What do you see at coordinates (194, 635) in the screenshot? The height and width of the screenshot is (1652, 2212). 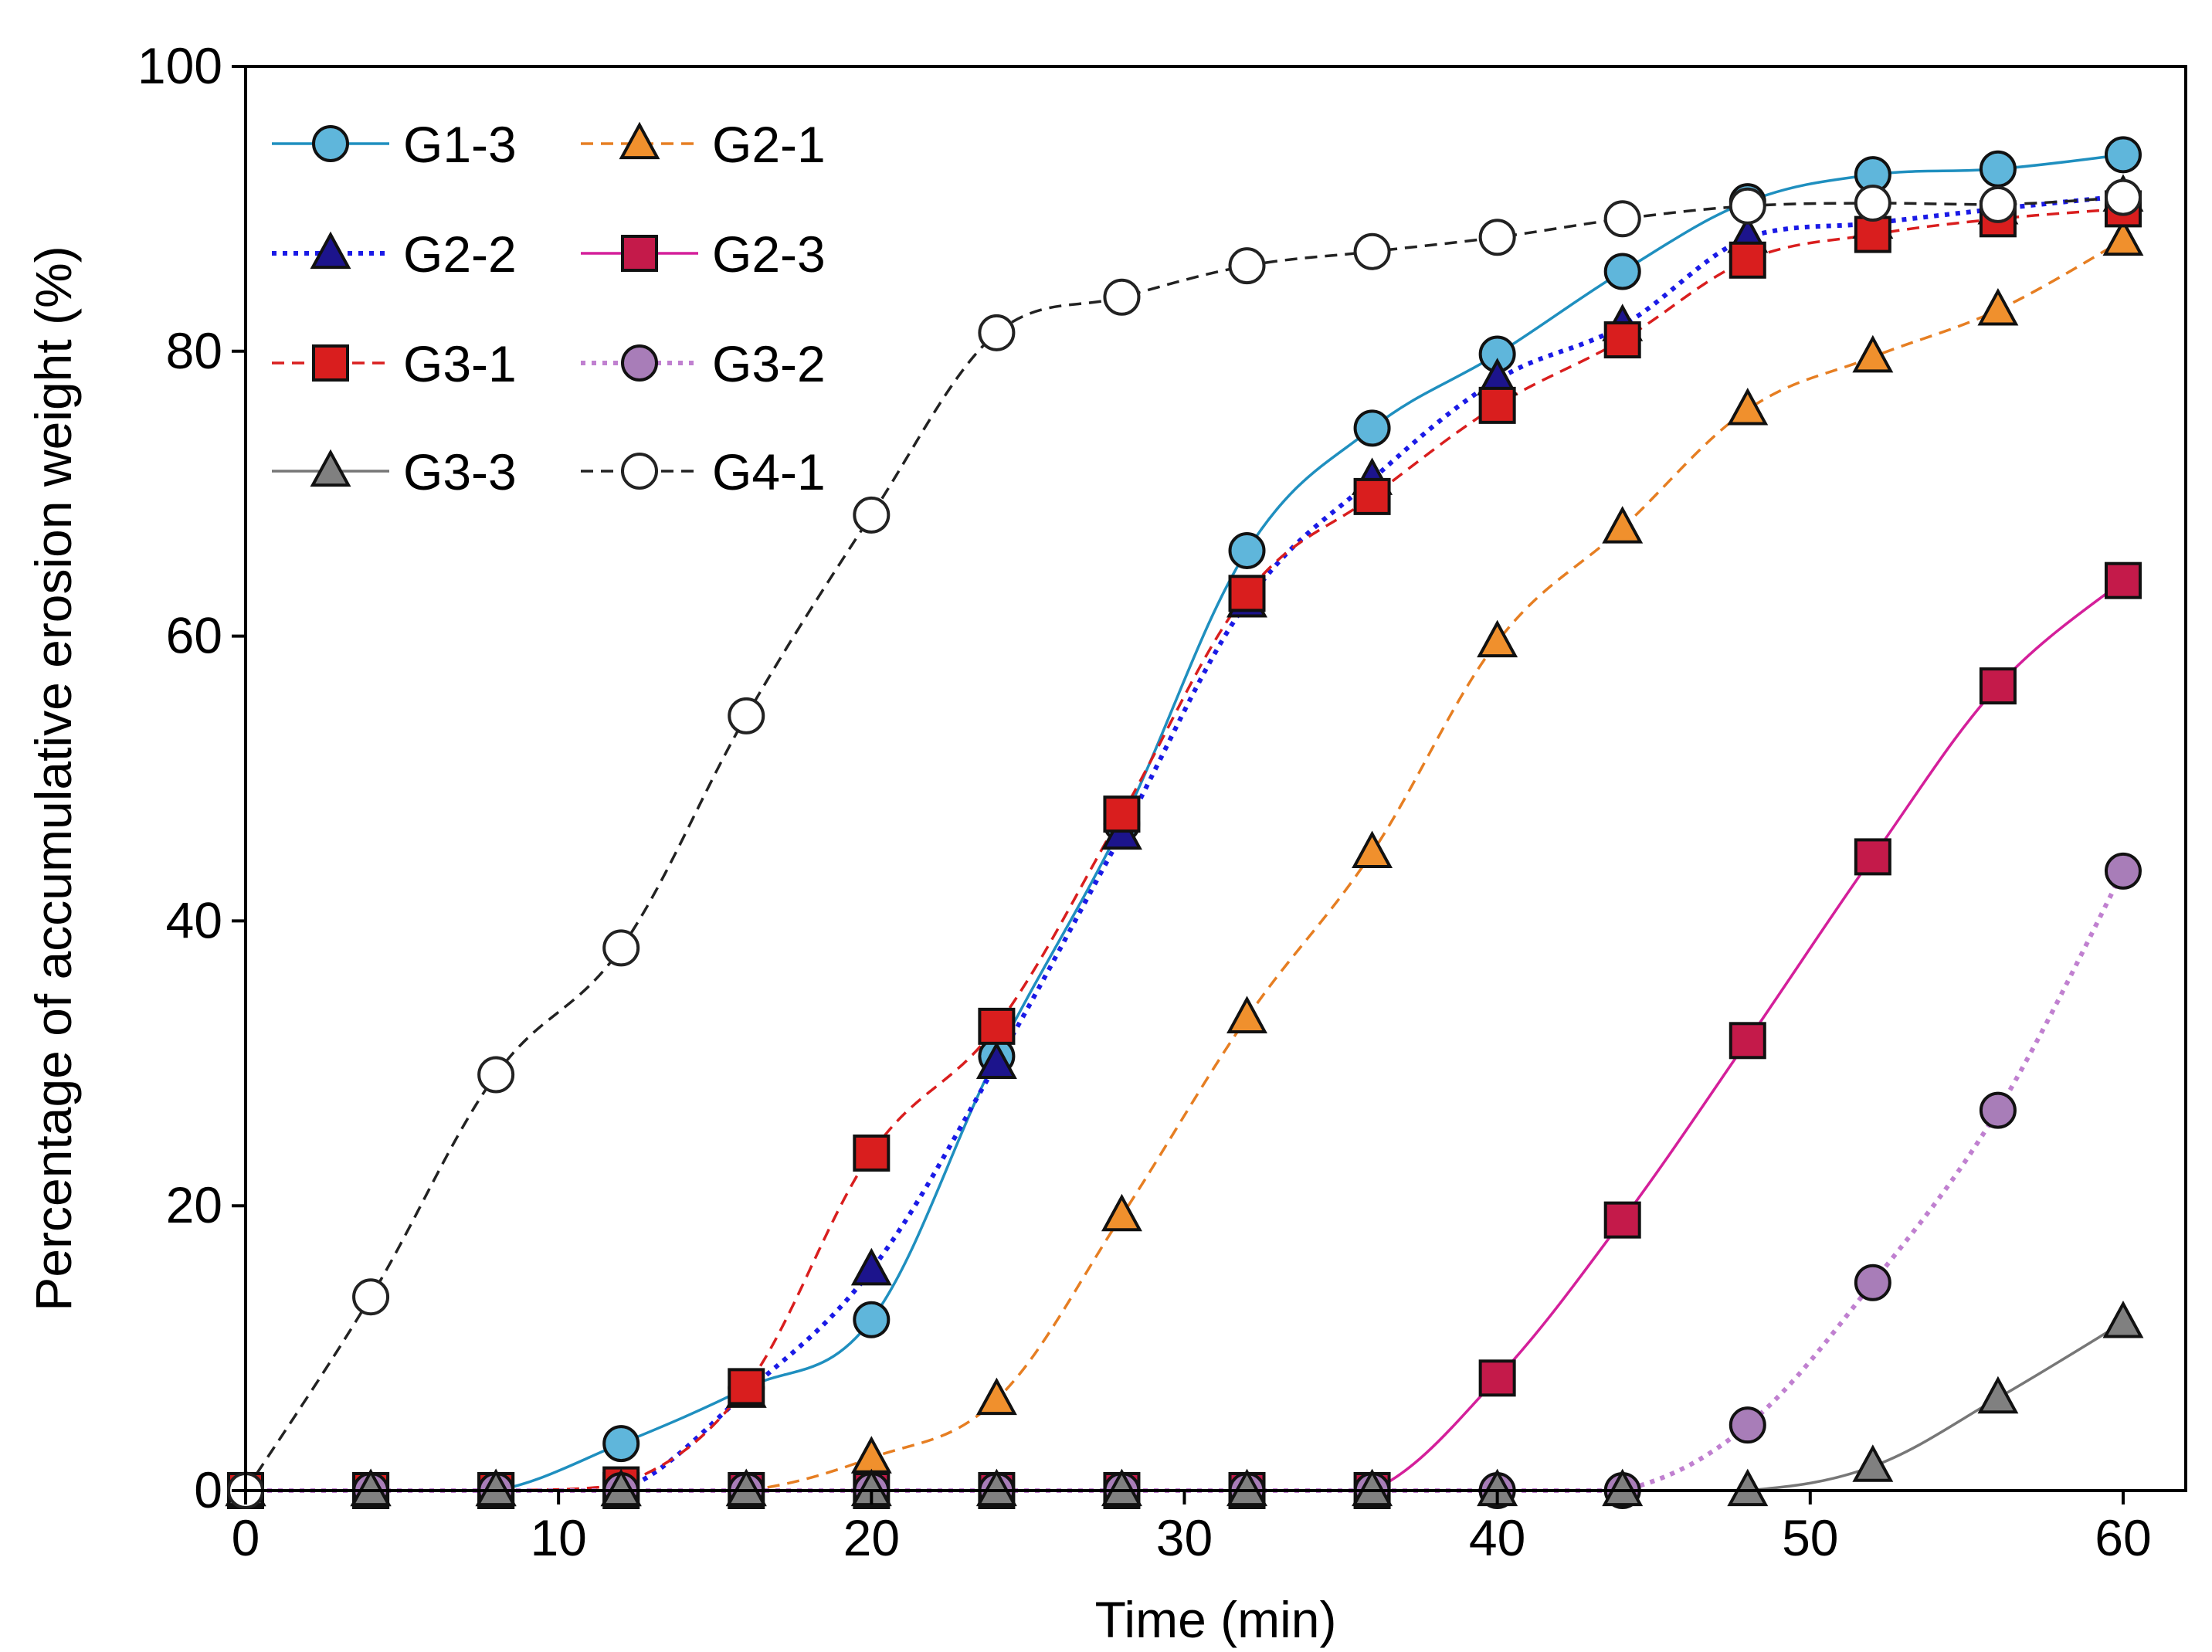 I see `y-tick-label: 60` at bounding box center [194, 635].